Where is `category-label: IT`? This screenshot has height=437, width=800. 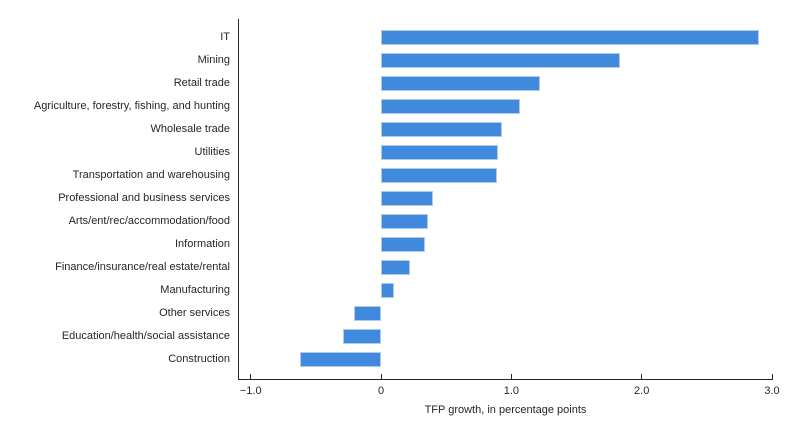 category-label: IT is located at coordinates (225, 37).